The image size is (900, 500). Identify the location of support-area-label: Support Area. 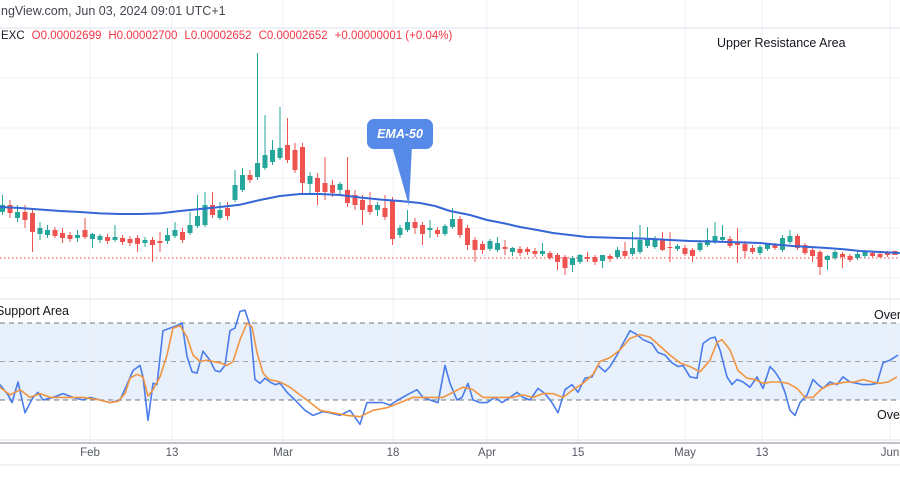
(34, 311).